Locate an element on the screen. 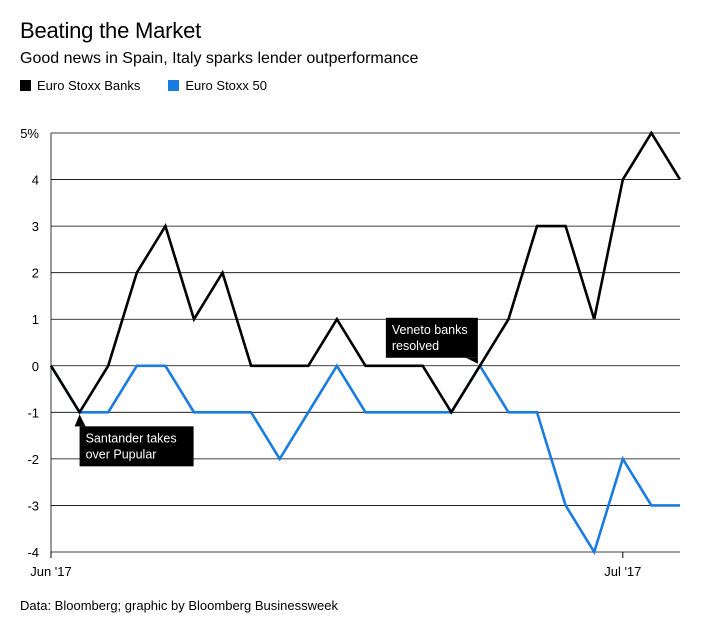  annotation-text: resolved is located at coordinates (415, 346).